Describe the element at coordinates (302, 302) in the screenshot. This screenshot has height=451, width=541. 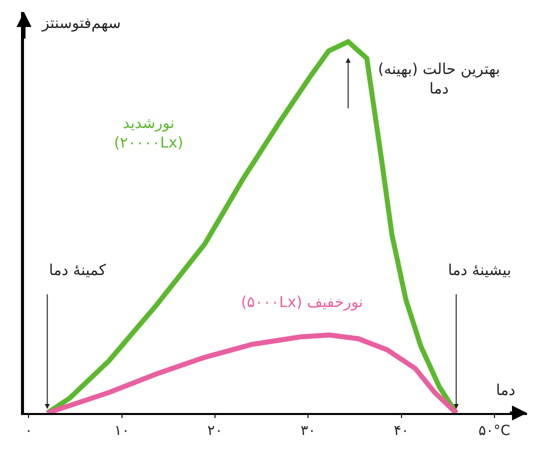
I see `series-label: (۵۰۰۰Lx) نورخفیف` at that location.